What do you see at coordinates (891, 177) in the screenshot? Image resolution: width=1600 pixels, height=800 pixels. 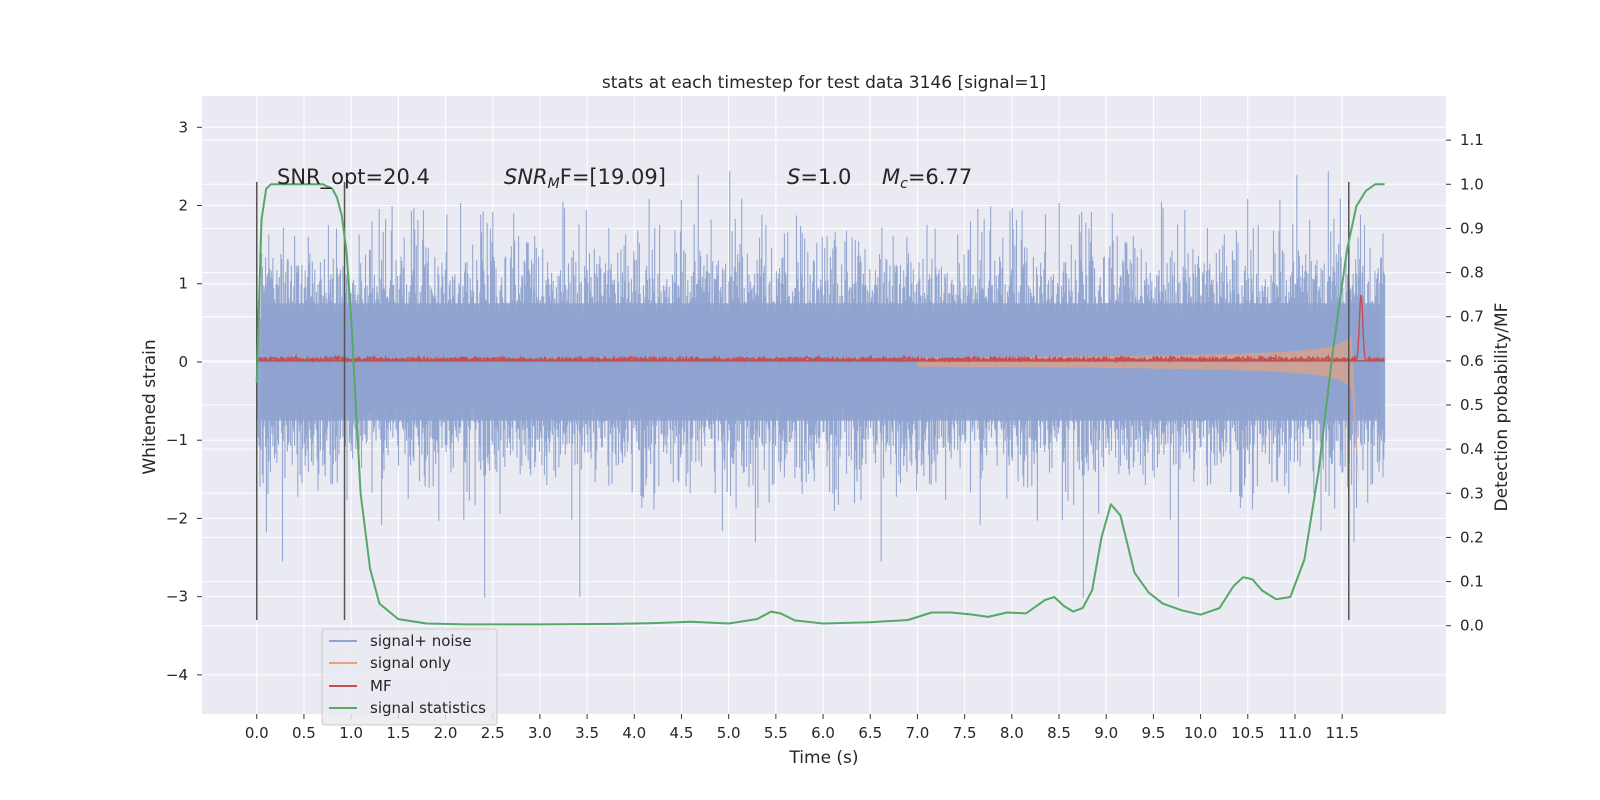 I see `mc-symbol: M` at bounding box center [891, 177].